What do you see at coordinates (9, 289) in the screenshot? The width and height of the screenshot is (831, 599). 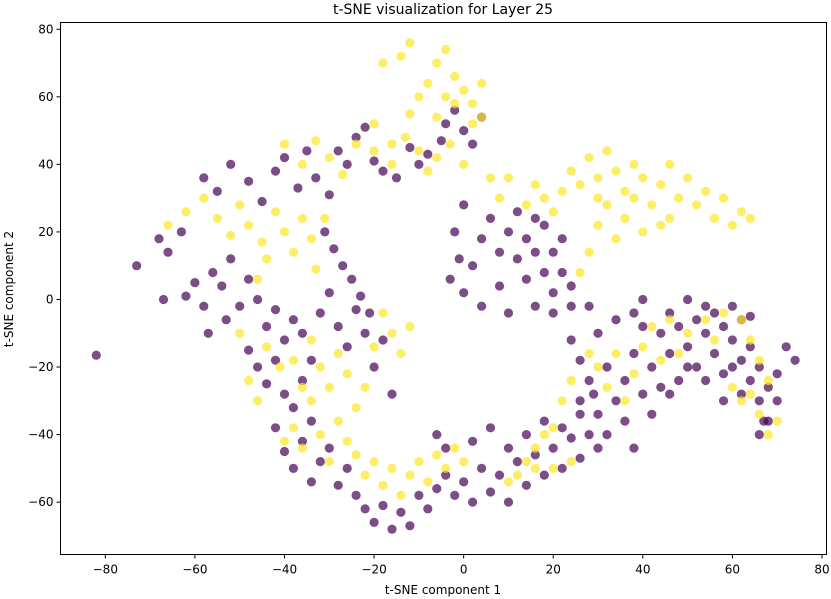 I see `y-axis-label: t-SNE component 2` at bounding box center [9, 289].